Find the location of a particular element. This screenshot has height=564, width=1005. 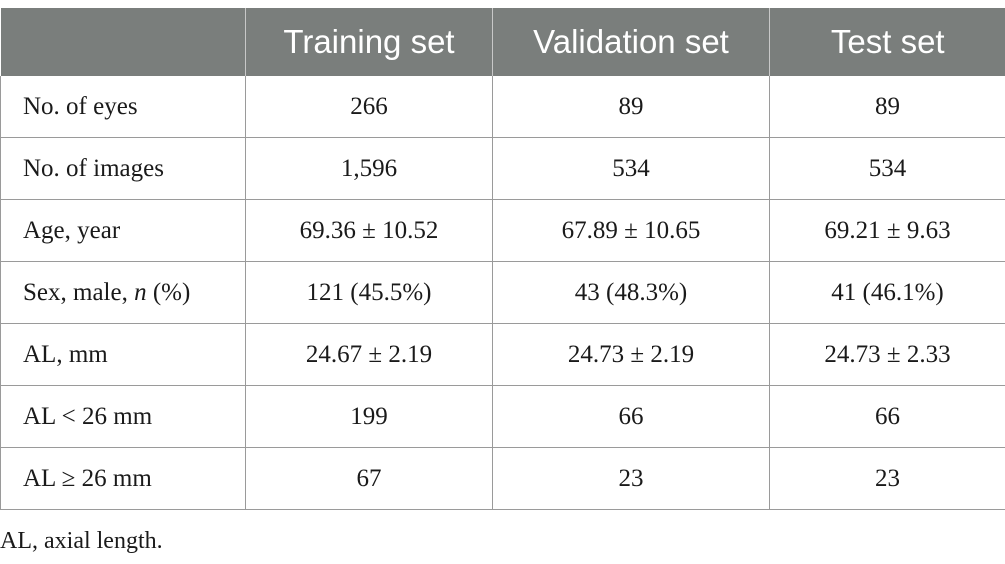

cell-test: 24.73 ± 2.33 is located at coordinates (887, 354).